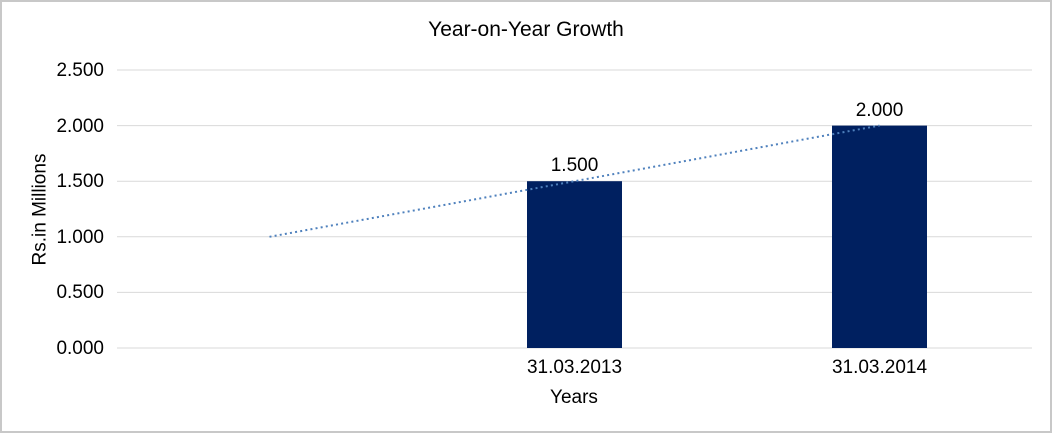 The height and width of the screenshot is (433, 1052). I want to click on y-tick-label: 1.000, so click(80, 237).